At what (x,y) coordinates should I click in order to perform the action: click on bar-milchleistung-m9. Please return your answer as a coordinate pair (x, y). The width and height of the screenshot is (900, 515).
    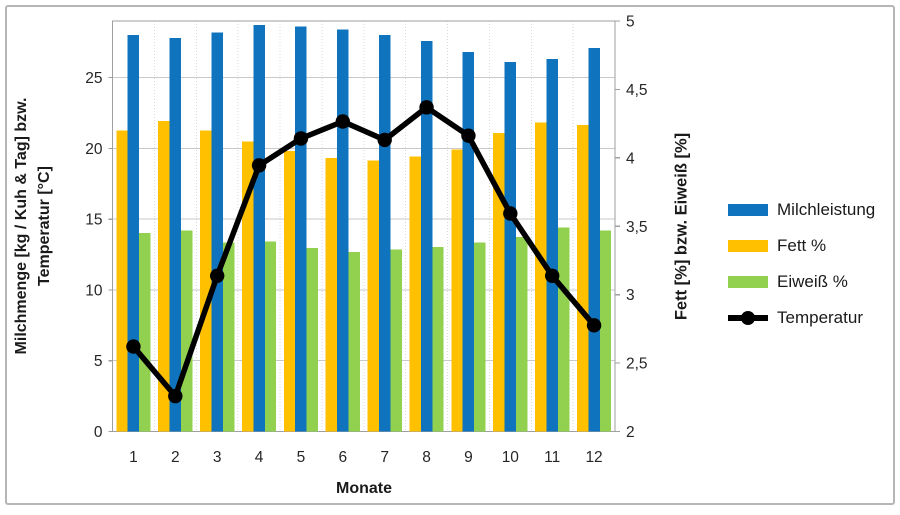
    Looking at the image, I should click on (468, 242).